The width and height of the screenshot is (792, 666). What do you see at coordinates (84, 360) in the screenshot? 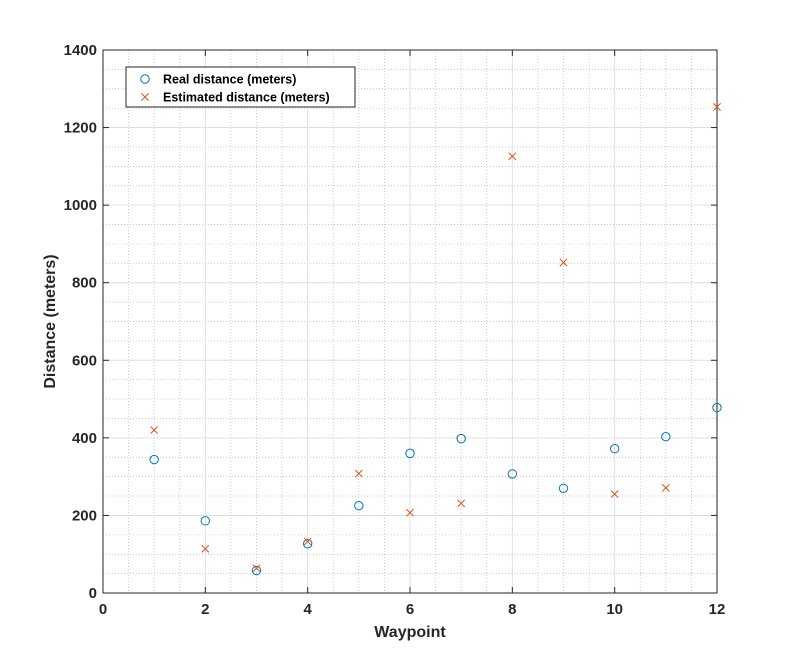
I see `y-tick-label: 600` at bounding box center [84, 360].